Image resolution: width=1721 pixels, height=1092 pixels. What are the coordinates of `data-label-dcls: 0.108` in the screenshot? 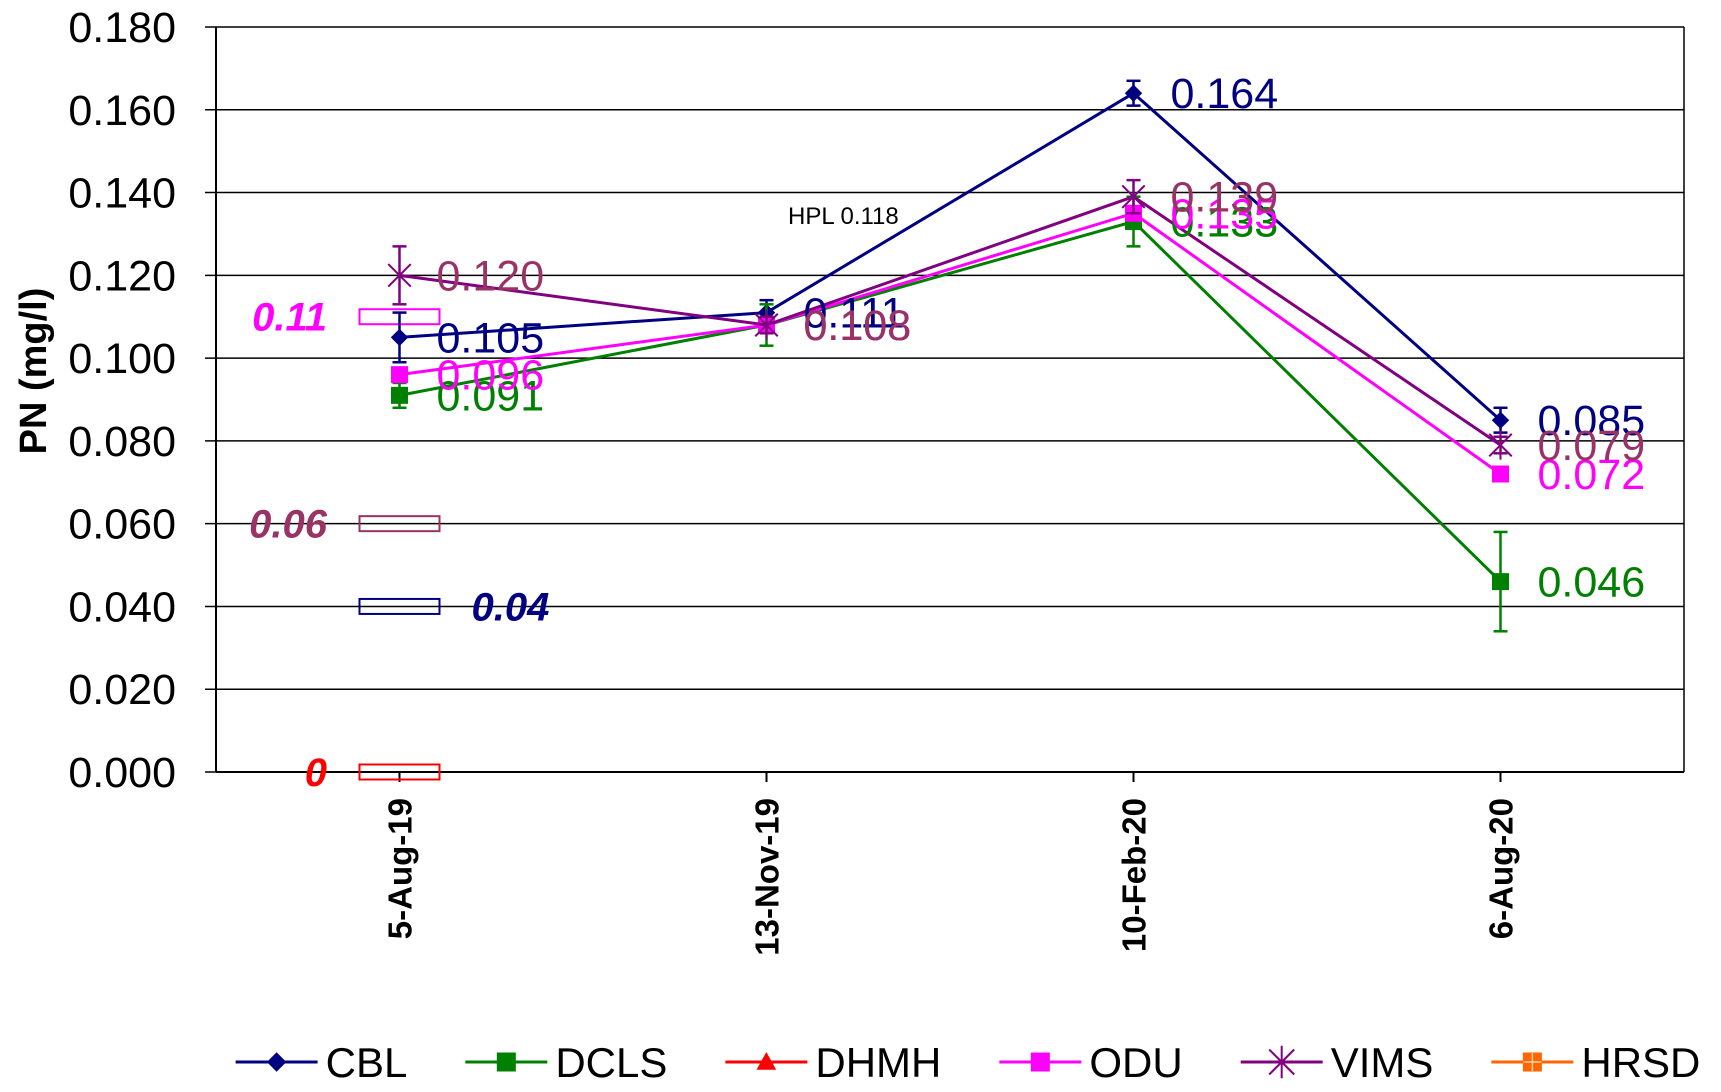 It's located at (858, 326).